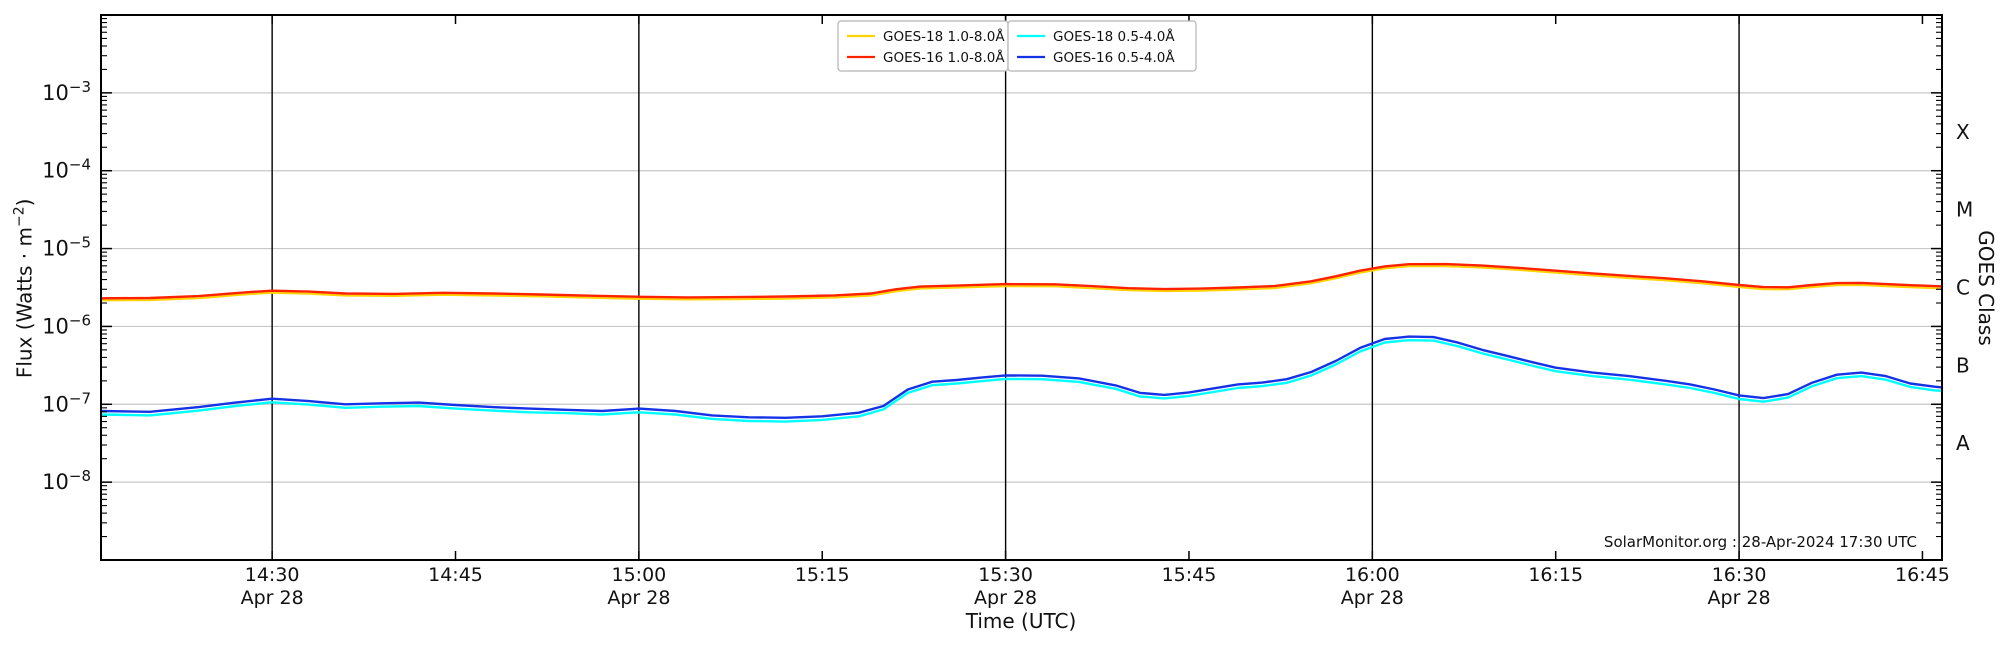 Image resolution: width=2000 pixels, height=650 pixels. Describe the element at coordinates (1114, 36) in the screenshot. I see `legend-label: GOES-18 0.5-4.0Å` at that location.